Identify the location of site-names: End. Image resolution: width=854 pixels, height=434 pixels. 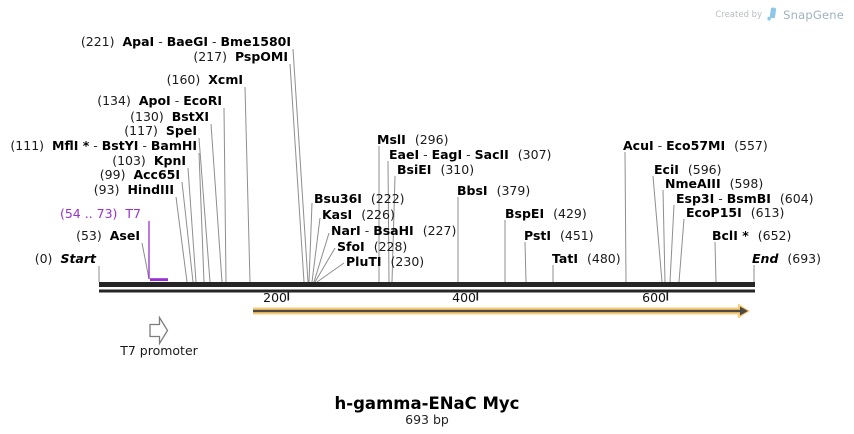
(765, 258).